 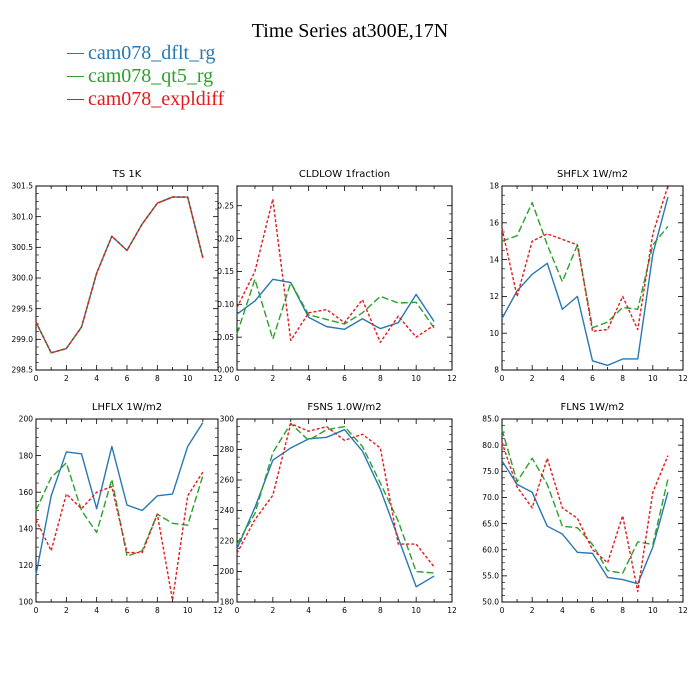 What do you see at coordinates (490, 602) in the screenshot?
I see `y-tick-label: 50.0` at bounding box center [490, 602].